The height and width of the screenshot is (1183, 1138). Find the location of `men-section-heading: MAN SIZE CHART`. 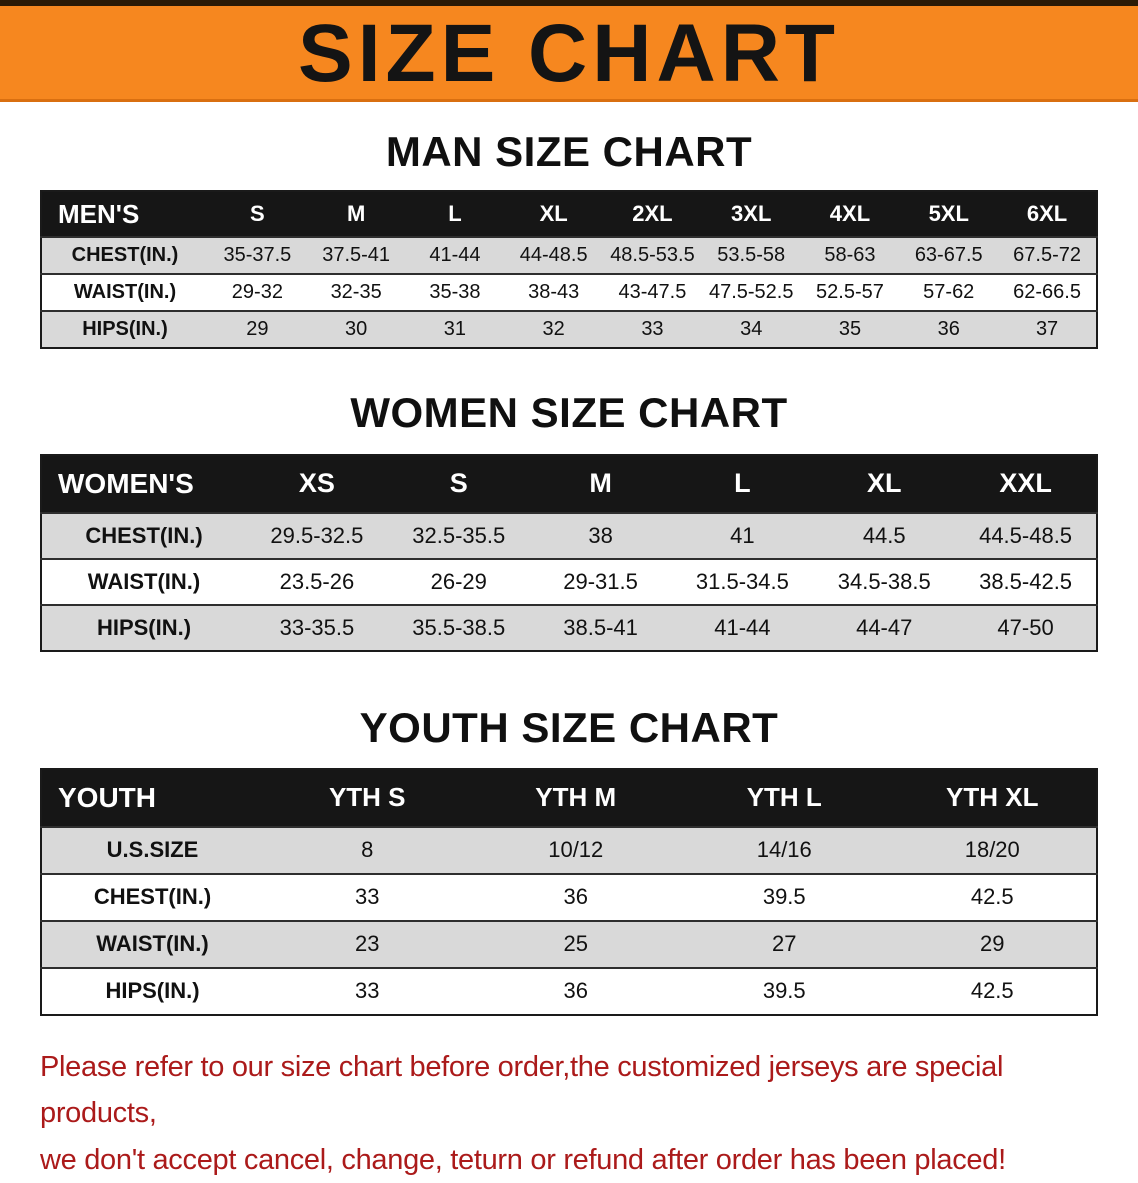

men-section-heading: MAN SIZE CHART is located at coordinates (569, 151).